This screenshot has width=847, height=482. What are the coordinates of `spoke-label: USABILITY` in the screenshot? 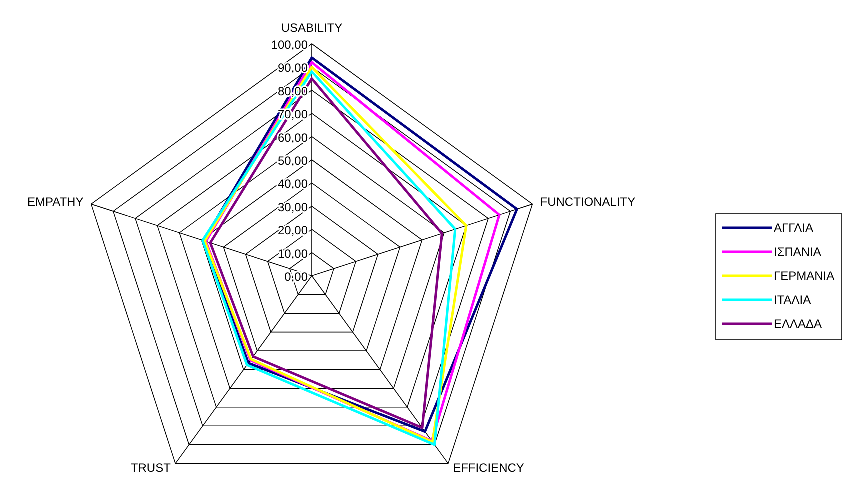 It's located at (312, 28).